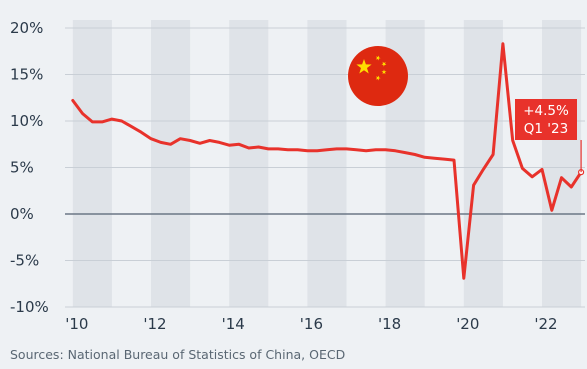 The height and width of the screenshot is (369, 587). I want to click on x-tick-label: '12, so click(154, 324).